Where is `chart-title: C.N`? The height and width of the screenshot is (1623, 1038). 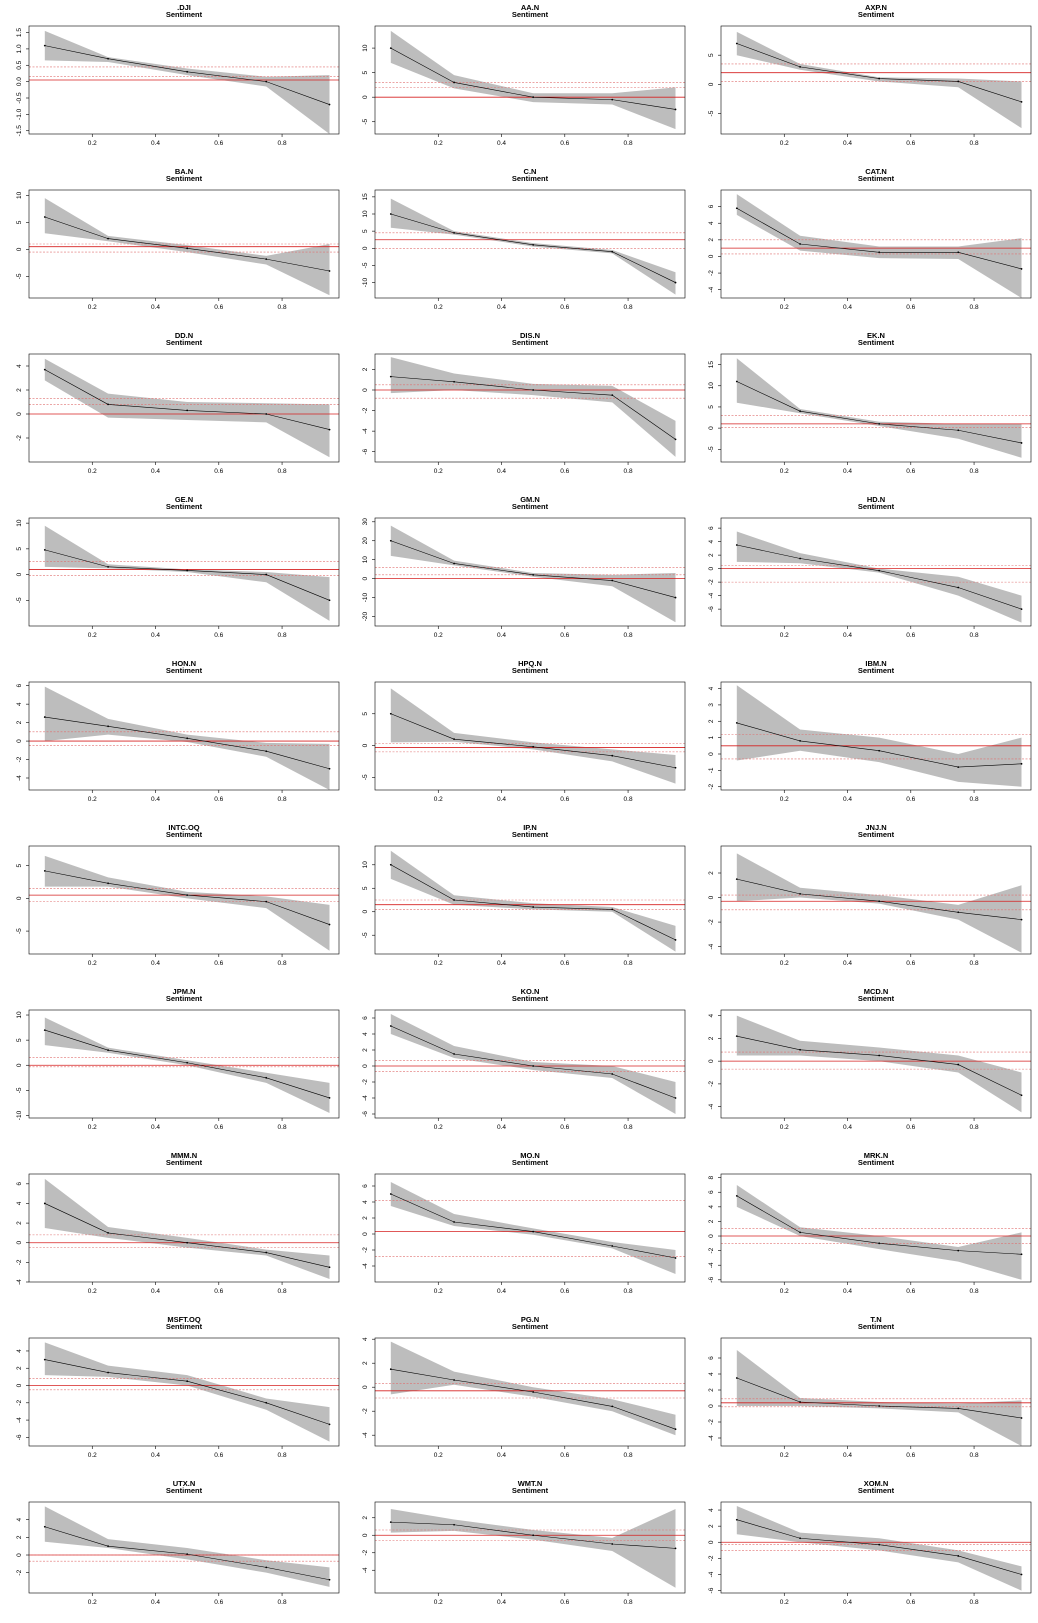 chart-title: C.N is located at coordinates (530, 171).